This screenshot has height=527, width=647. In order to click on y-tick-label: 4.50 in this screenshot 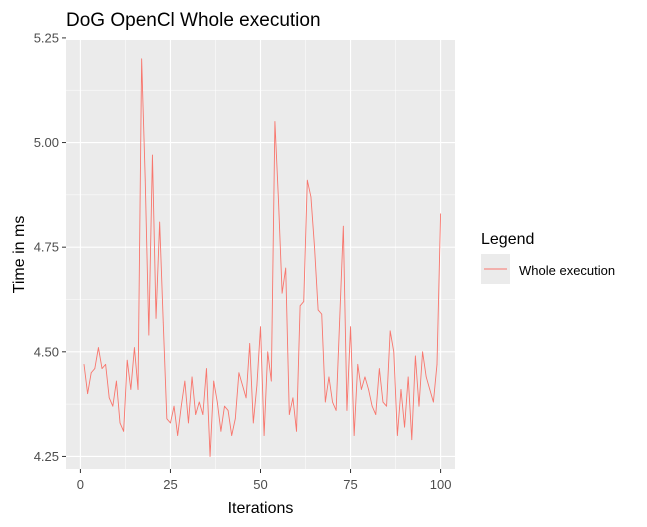, I will do `click(46, 351)`.